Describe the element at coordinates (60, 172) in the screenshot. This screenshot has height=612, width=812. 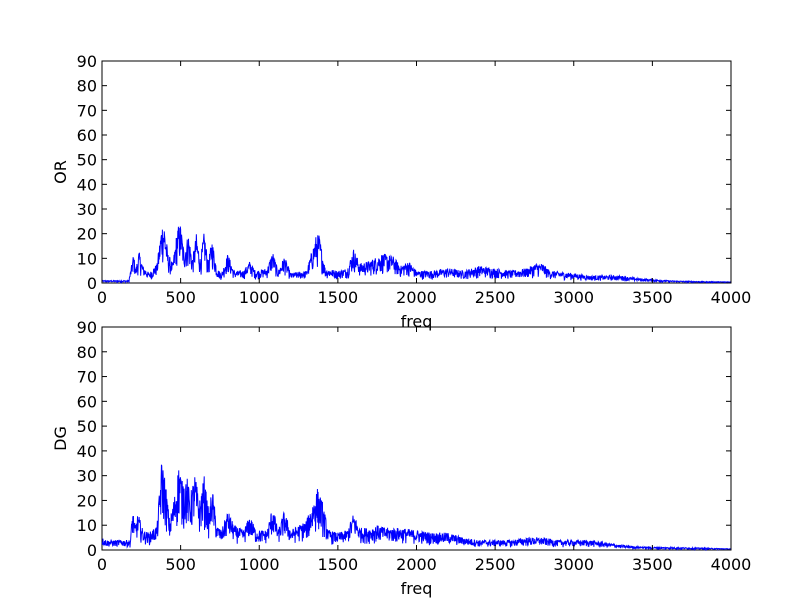
I see `y-axis-label: OR` at that location.